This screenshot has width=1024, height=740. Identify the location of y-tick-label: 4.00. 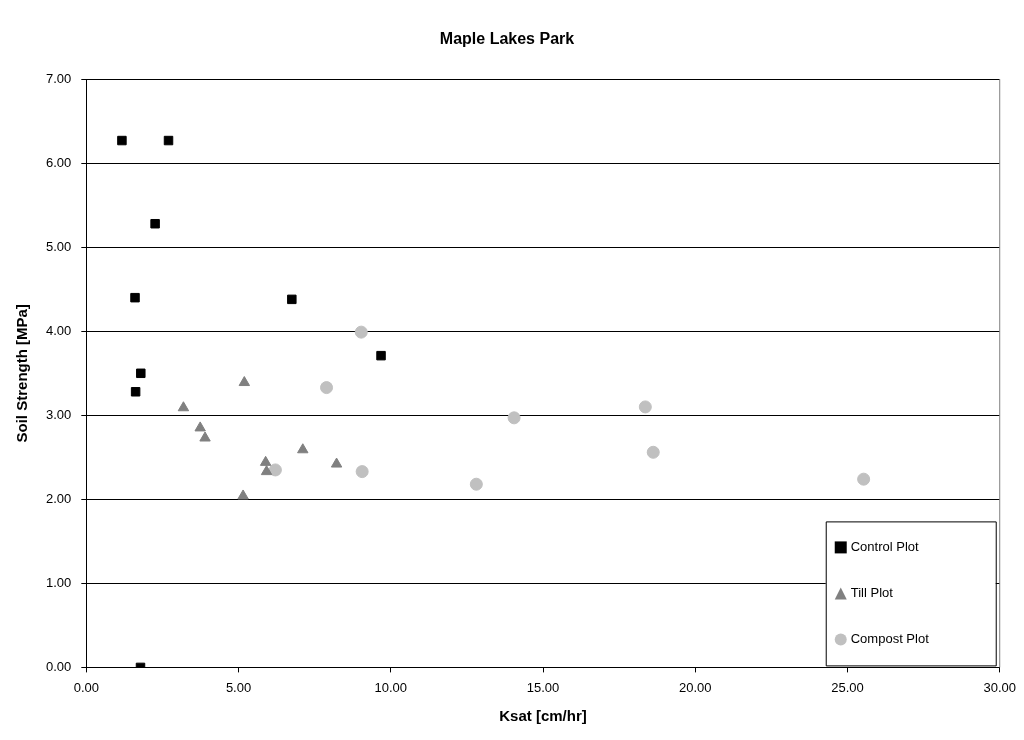
(58, 330).